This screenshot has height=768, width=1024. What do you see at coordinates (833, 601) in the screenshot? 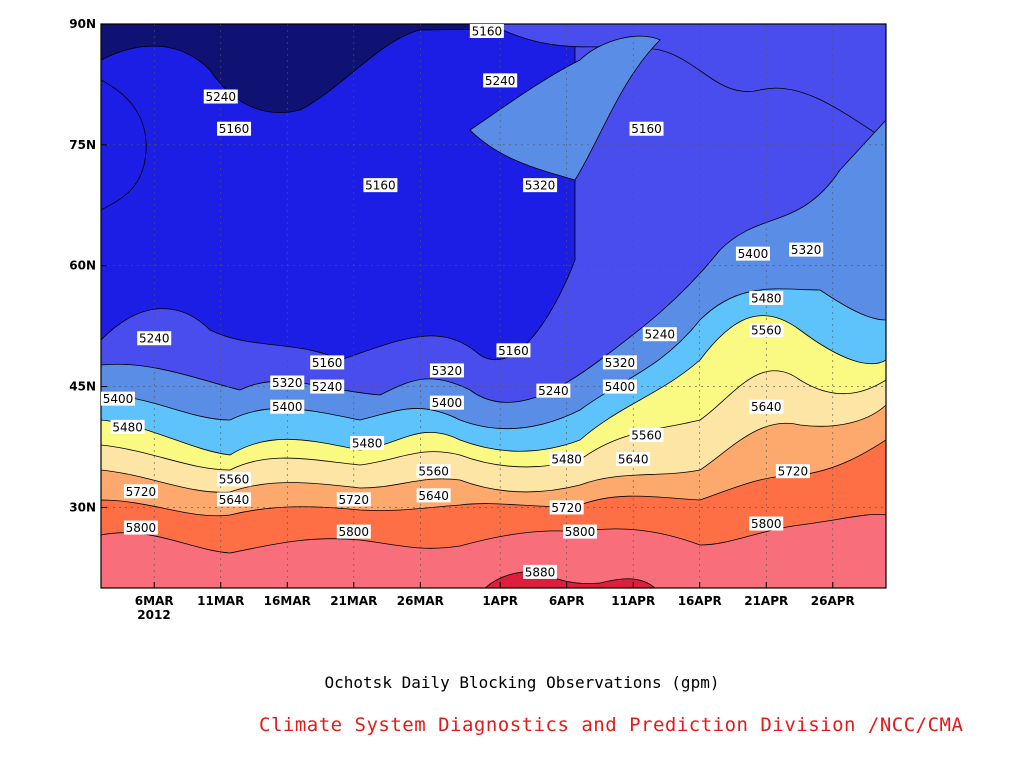
I see `x-tick-label: 26APR` at bounding box center [833, 601].